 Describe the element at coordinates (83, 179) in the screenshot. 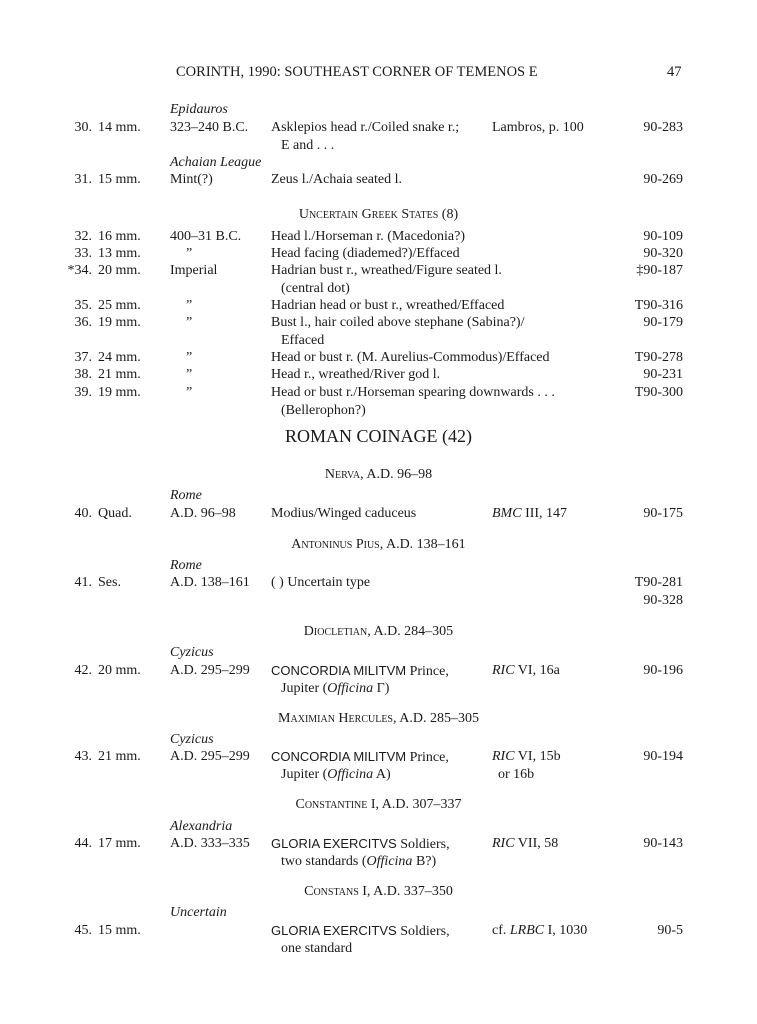

I see `catalog-number: 31.` at that location.